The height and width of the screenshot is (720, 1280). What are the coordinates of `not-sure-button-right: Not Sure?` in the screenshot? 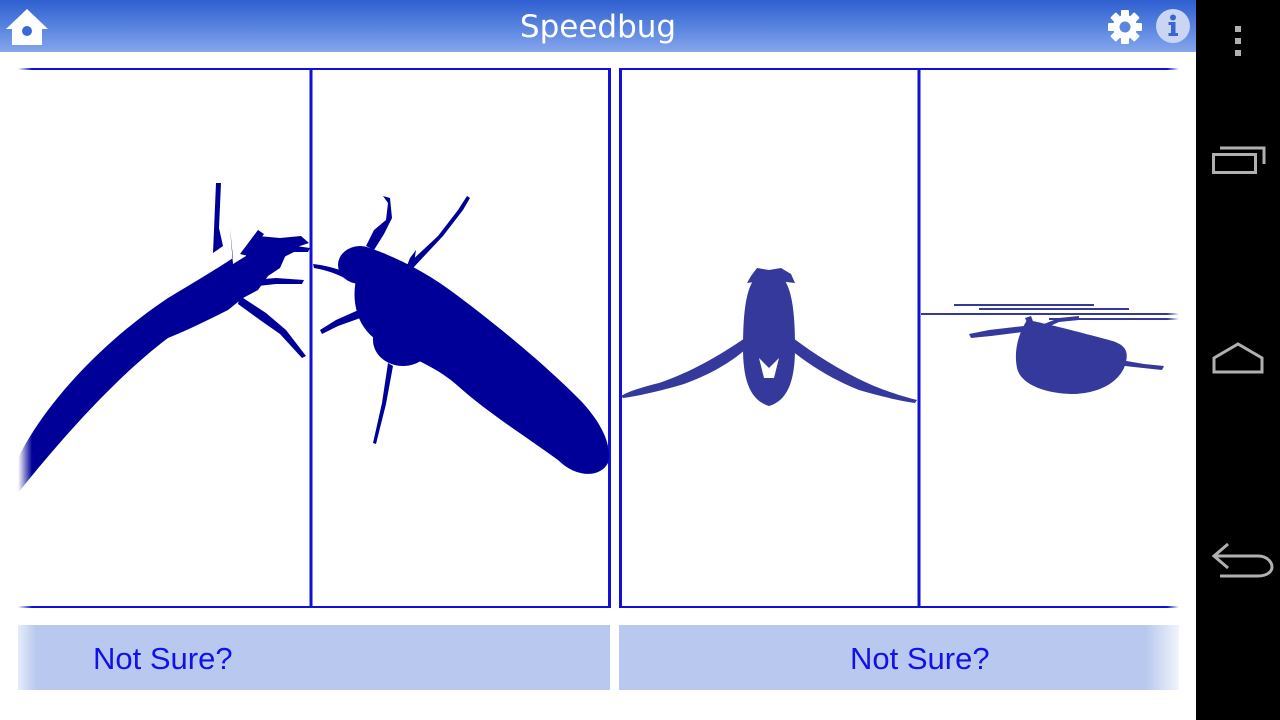 It's located at (899, 657).